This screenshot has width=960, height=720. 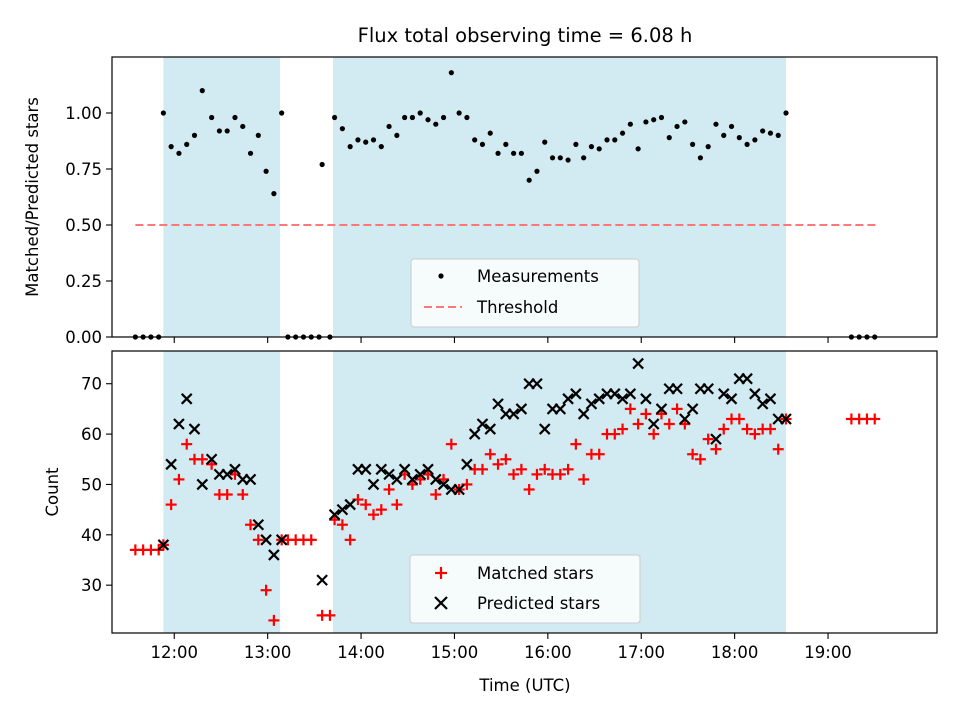 I want to click on y-axis-ticks: 30 40 50 60 70, so click(x=96, y=485).